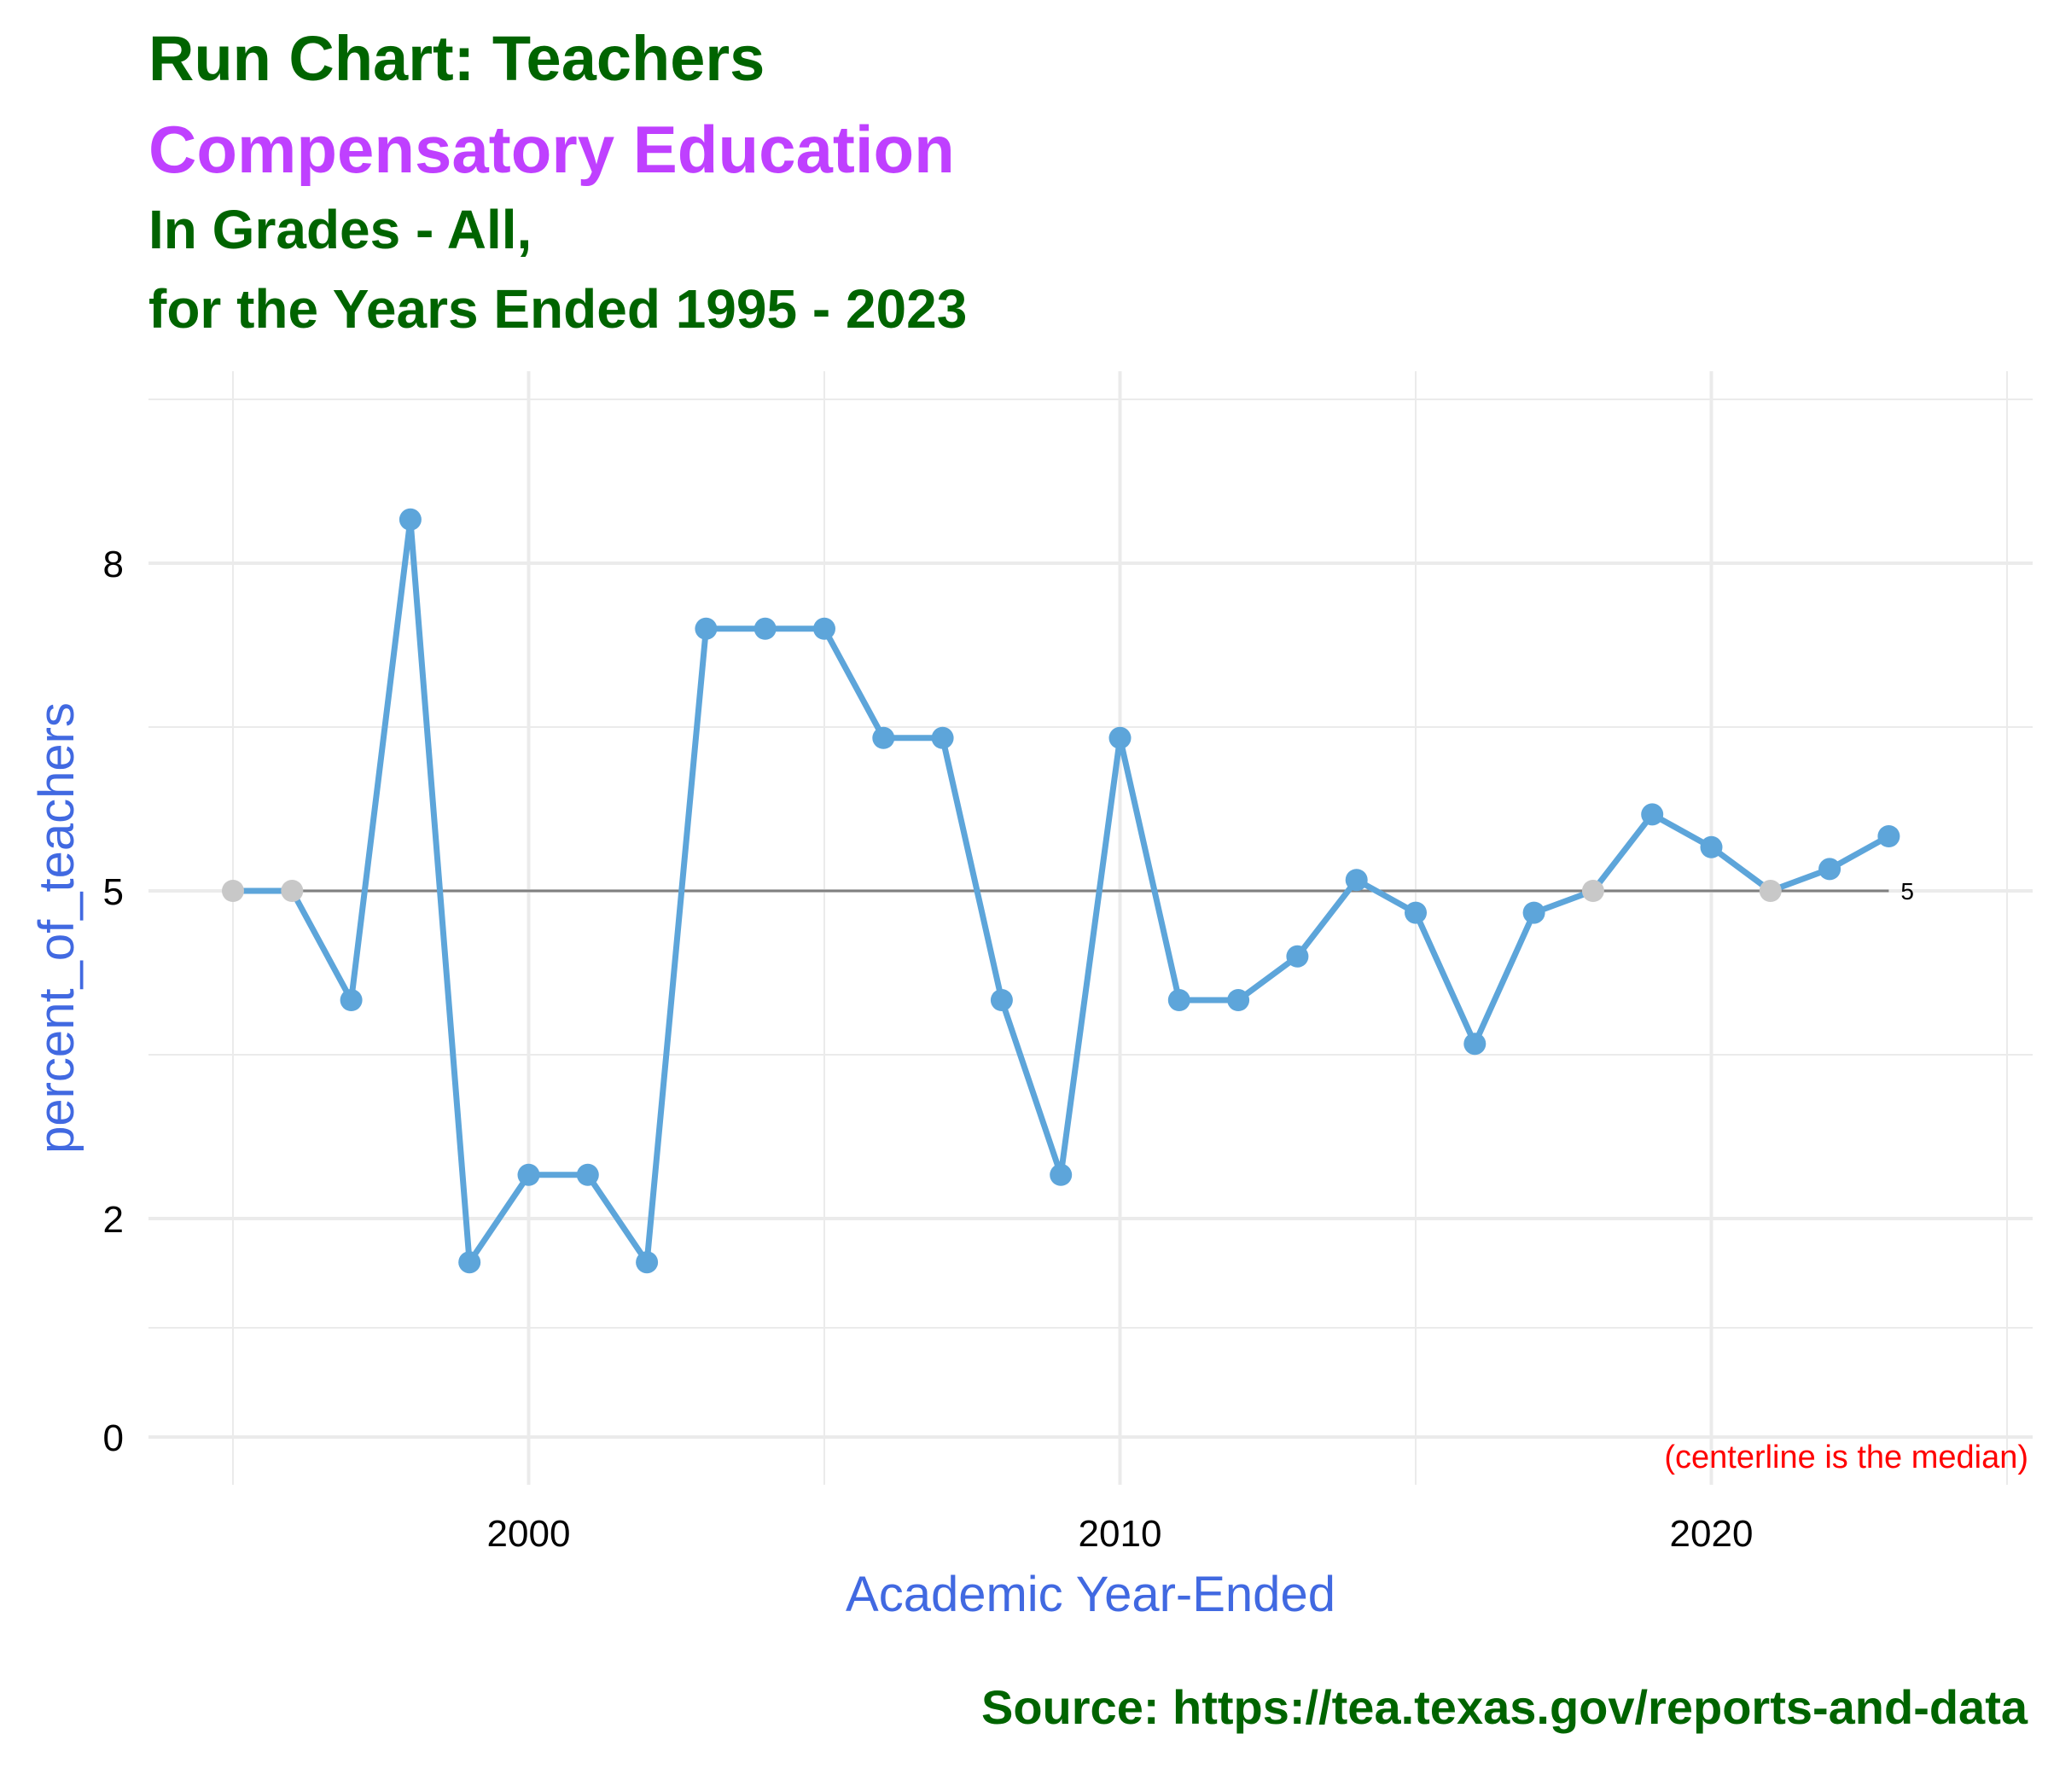 This screenshot has height=1792, width=2048. What do you see at coordinates (1846, 1457) in the screenshot?
I see `median-note: (centerline is the median)` at bounding box center [1846, 1457].